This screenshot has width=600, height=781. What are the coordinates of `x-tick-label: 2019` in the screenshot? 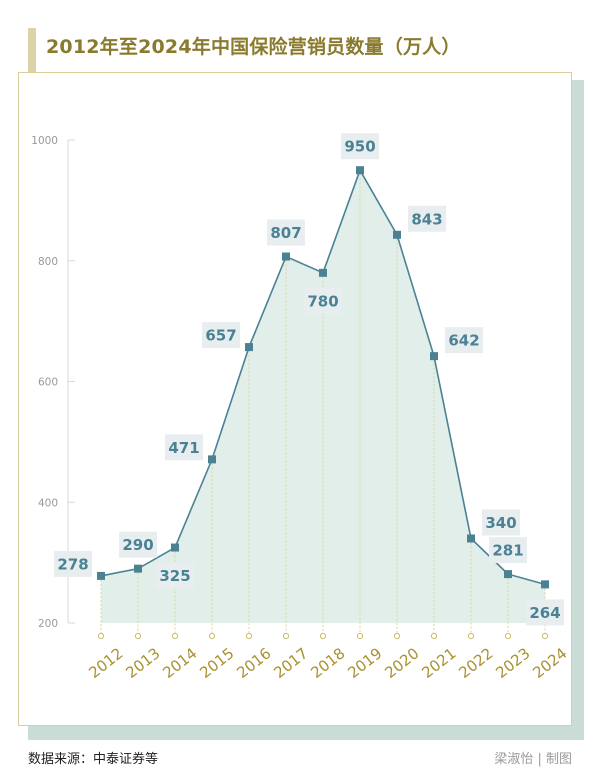 It's located at (364, 663).